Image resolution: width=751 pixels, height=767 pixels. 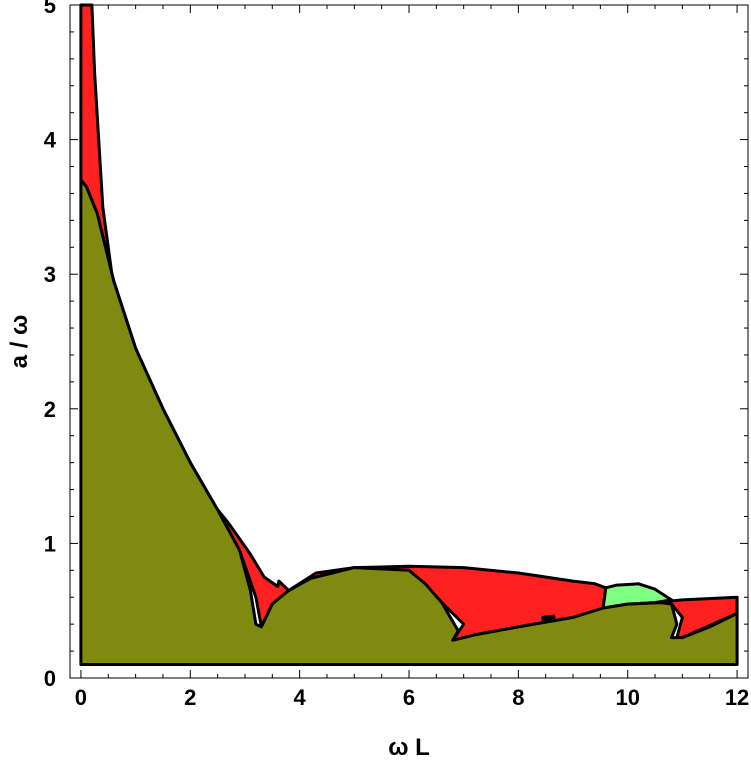 I want to click on x-axis-label: ω L, so click(x=409, y=747).